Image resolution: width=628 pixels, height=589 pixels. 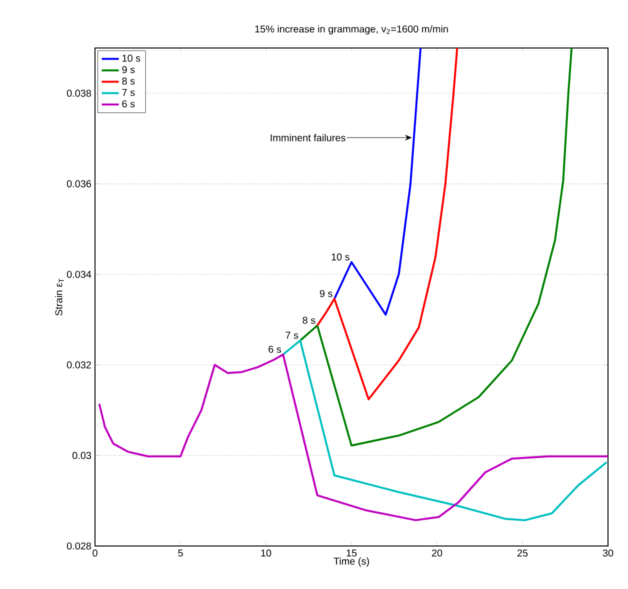 I want to click on annotation: 8 s, so click(x=309, y=320).